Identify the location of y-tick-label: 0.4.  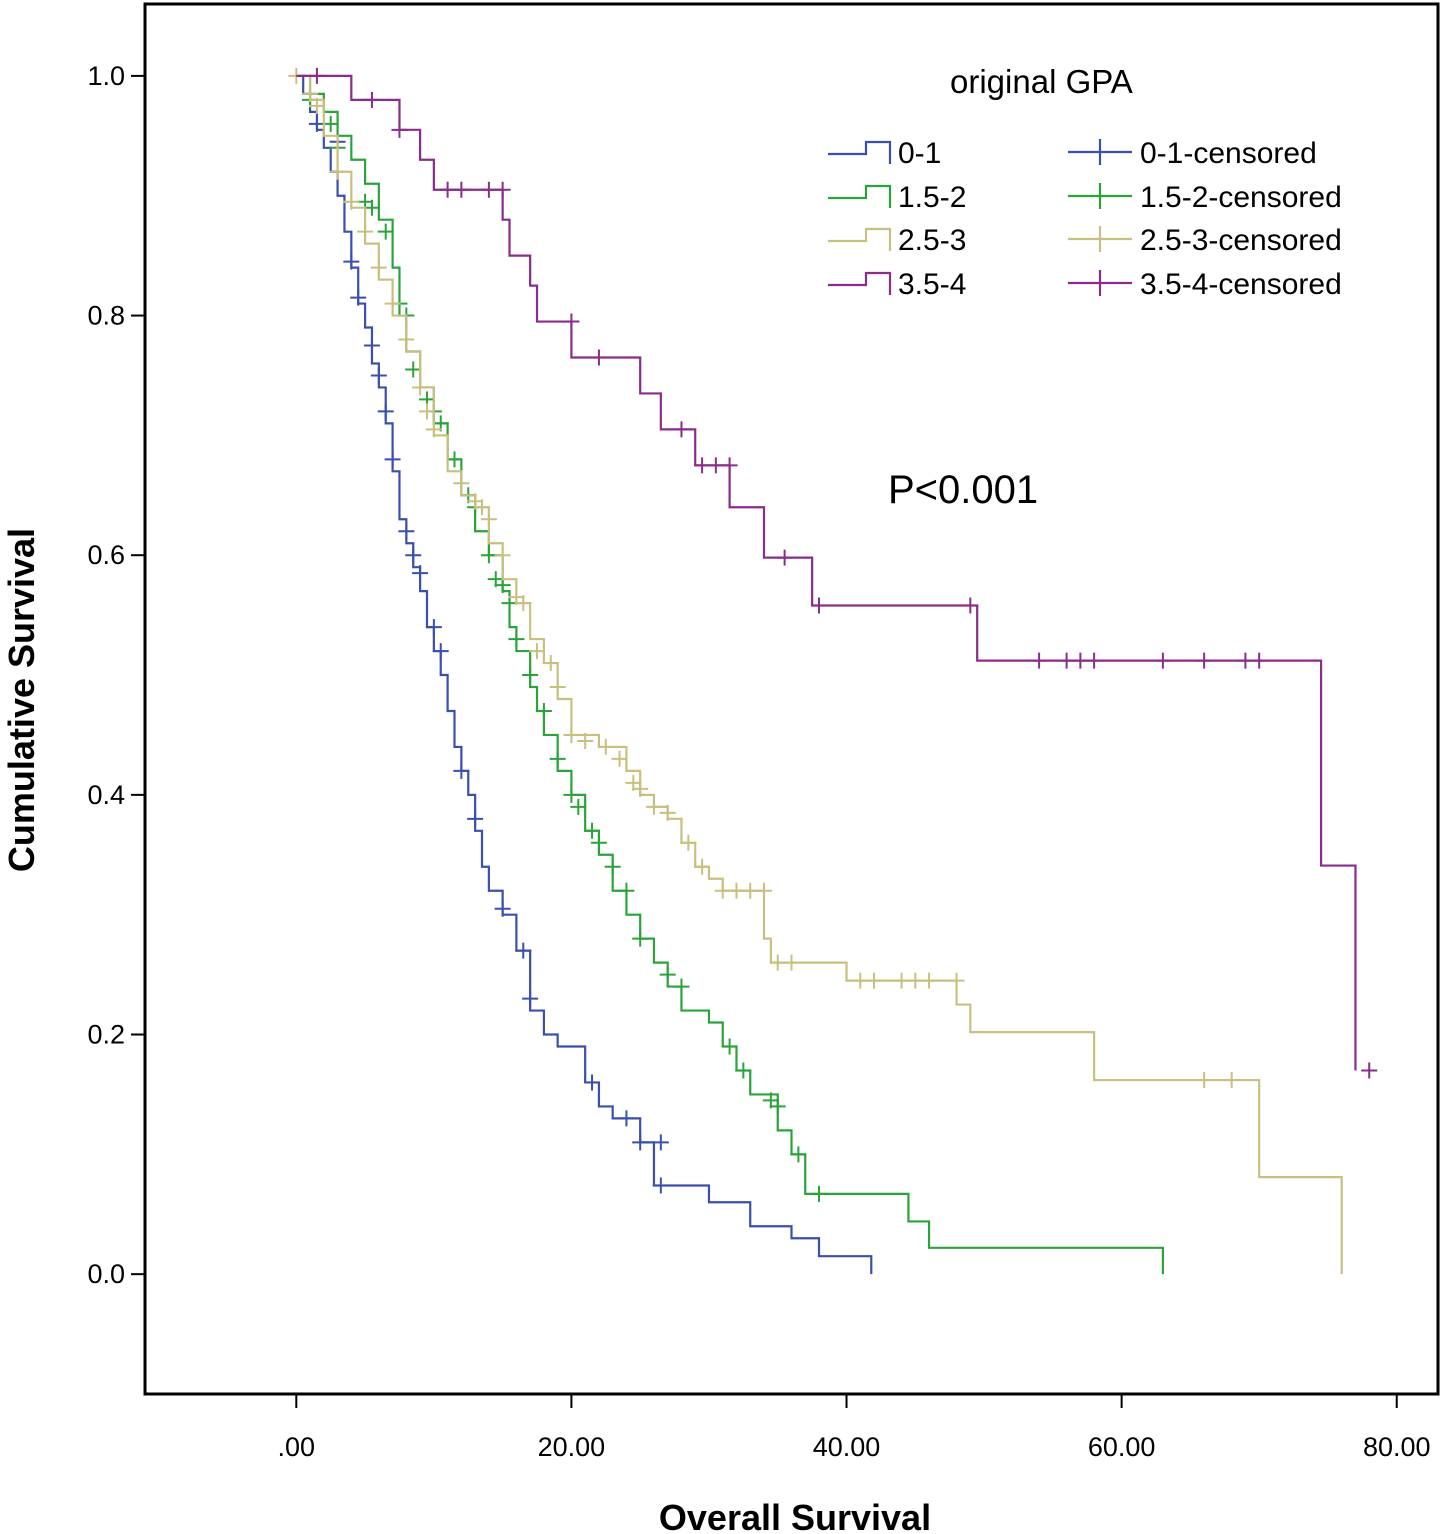
(106, 795).